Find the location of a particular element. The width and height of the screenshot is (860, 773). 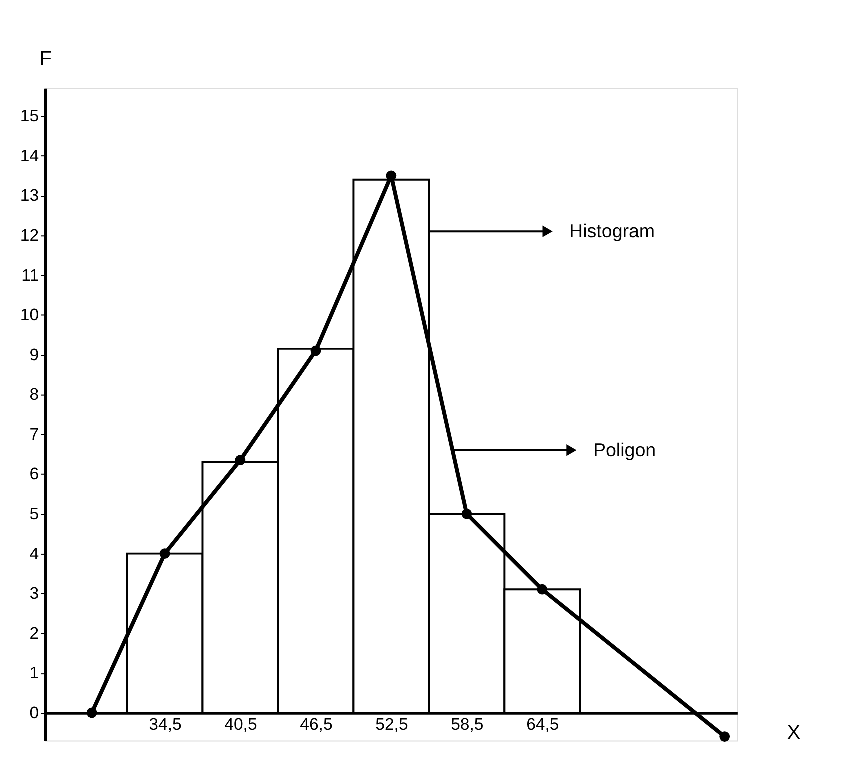

annotation: Histogram is located at coordinates (613, 231).